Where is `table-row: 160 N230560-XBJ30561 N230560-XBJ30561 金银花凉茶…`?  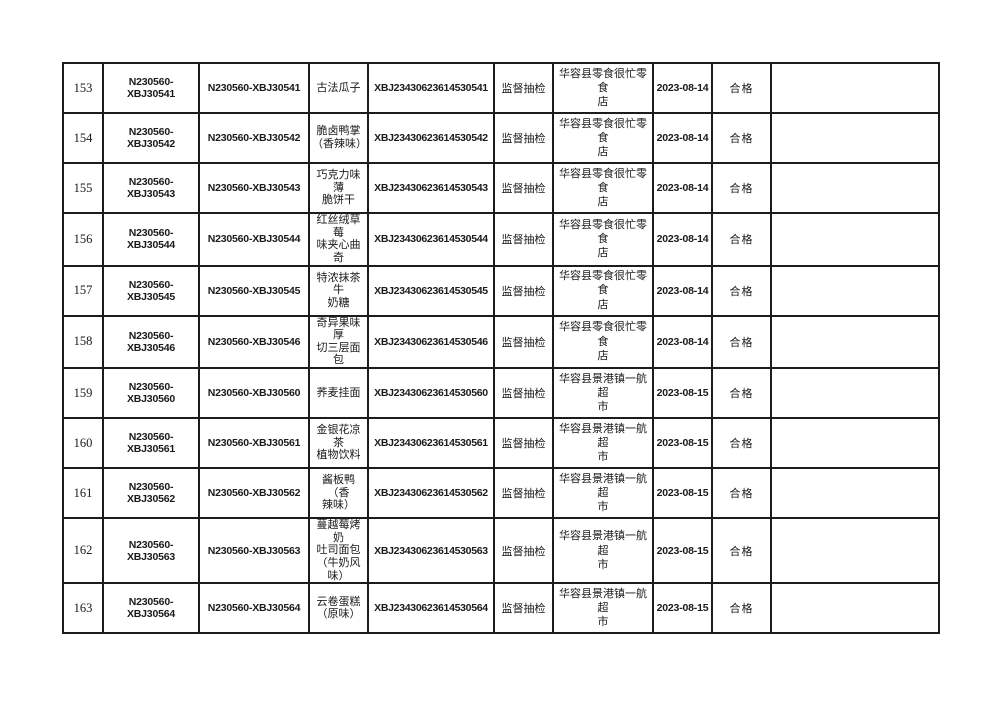
table-row: 160 N230560-XBJ30561 N230560-XBJ30561 金银花凉茶… is located at coordinates (501, 443).